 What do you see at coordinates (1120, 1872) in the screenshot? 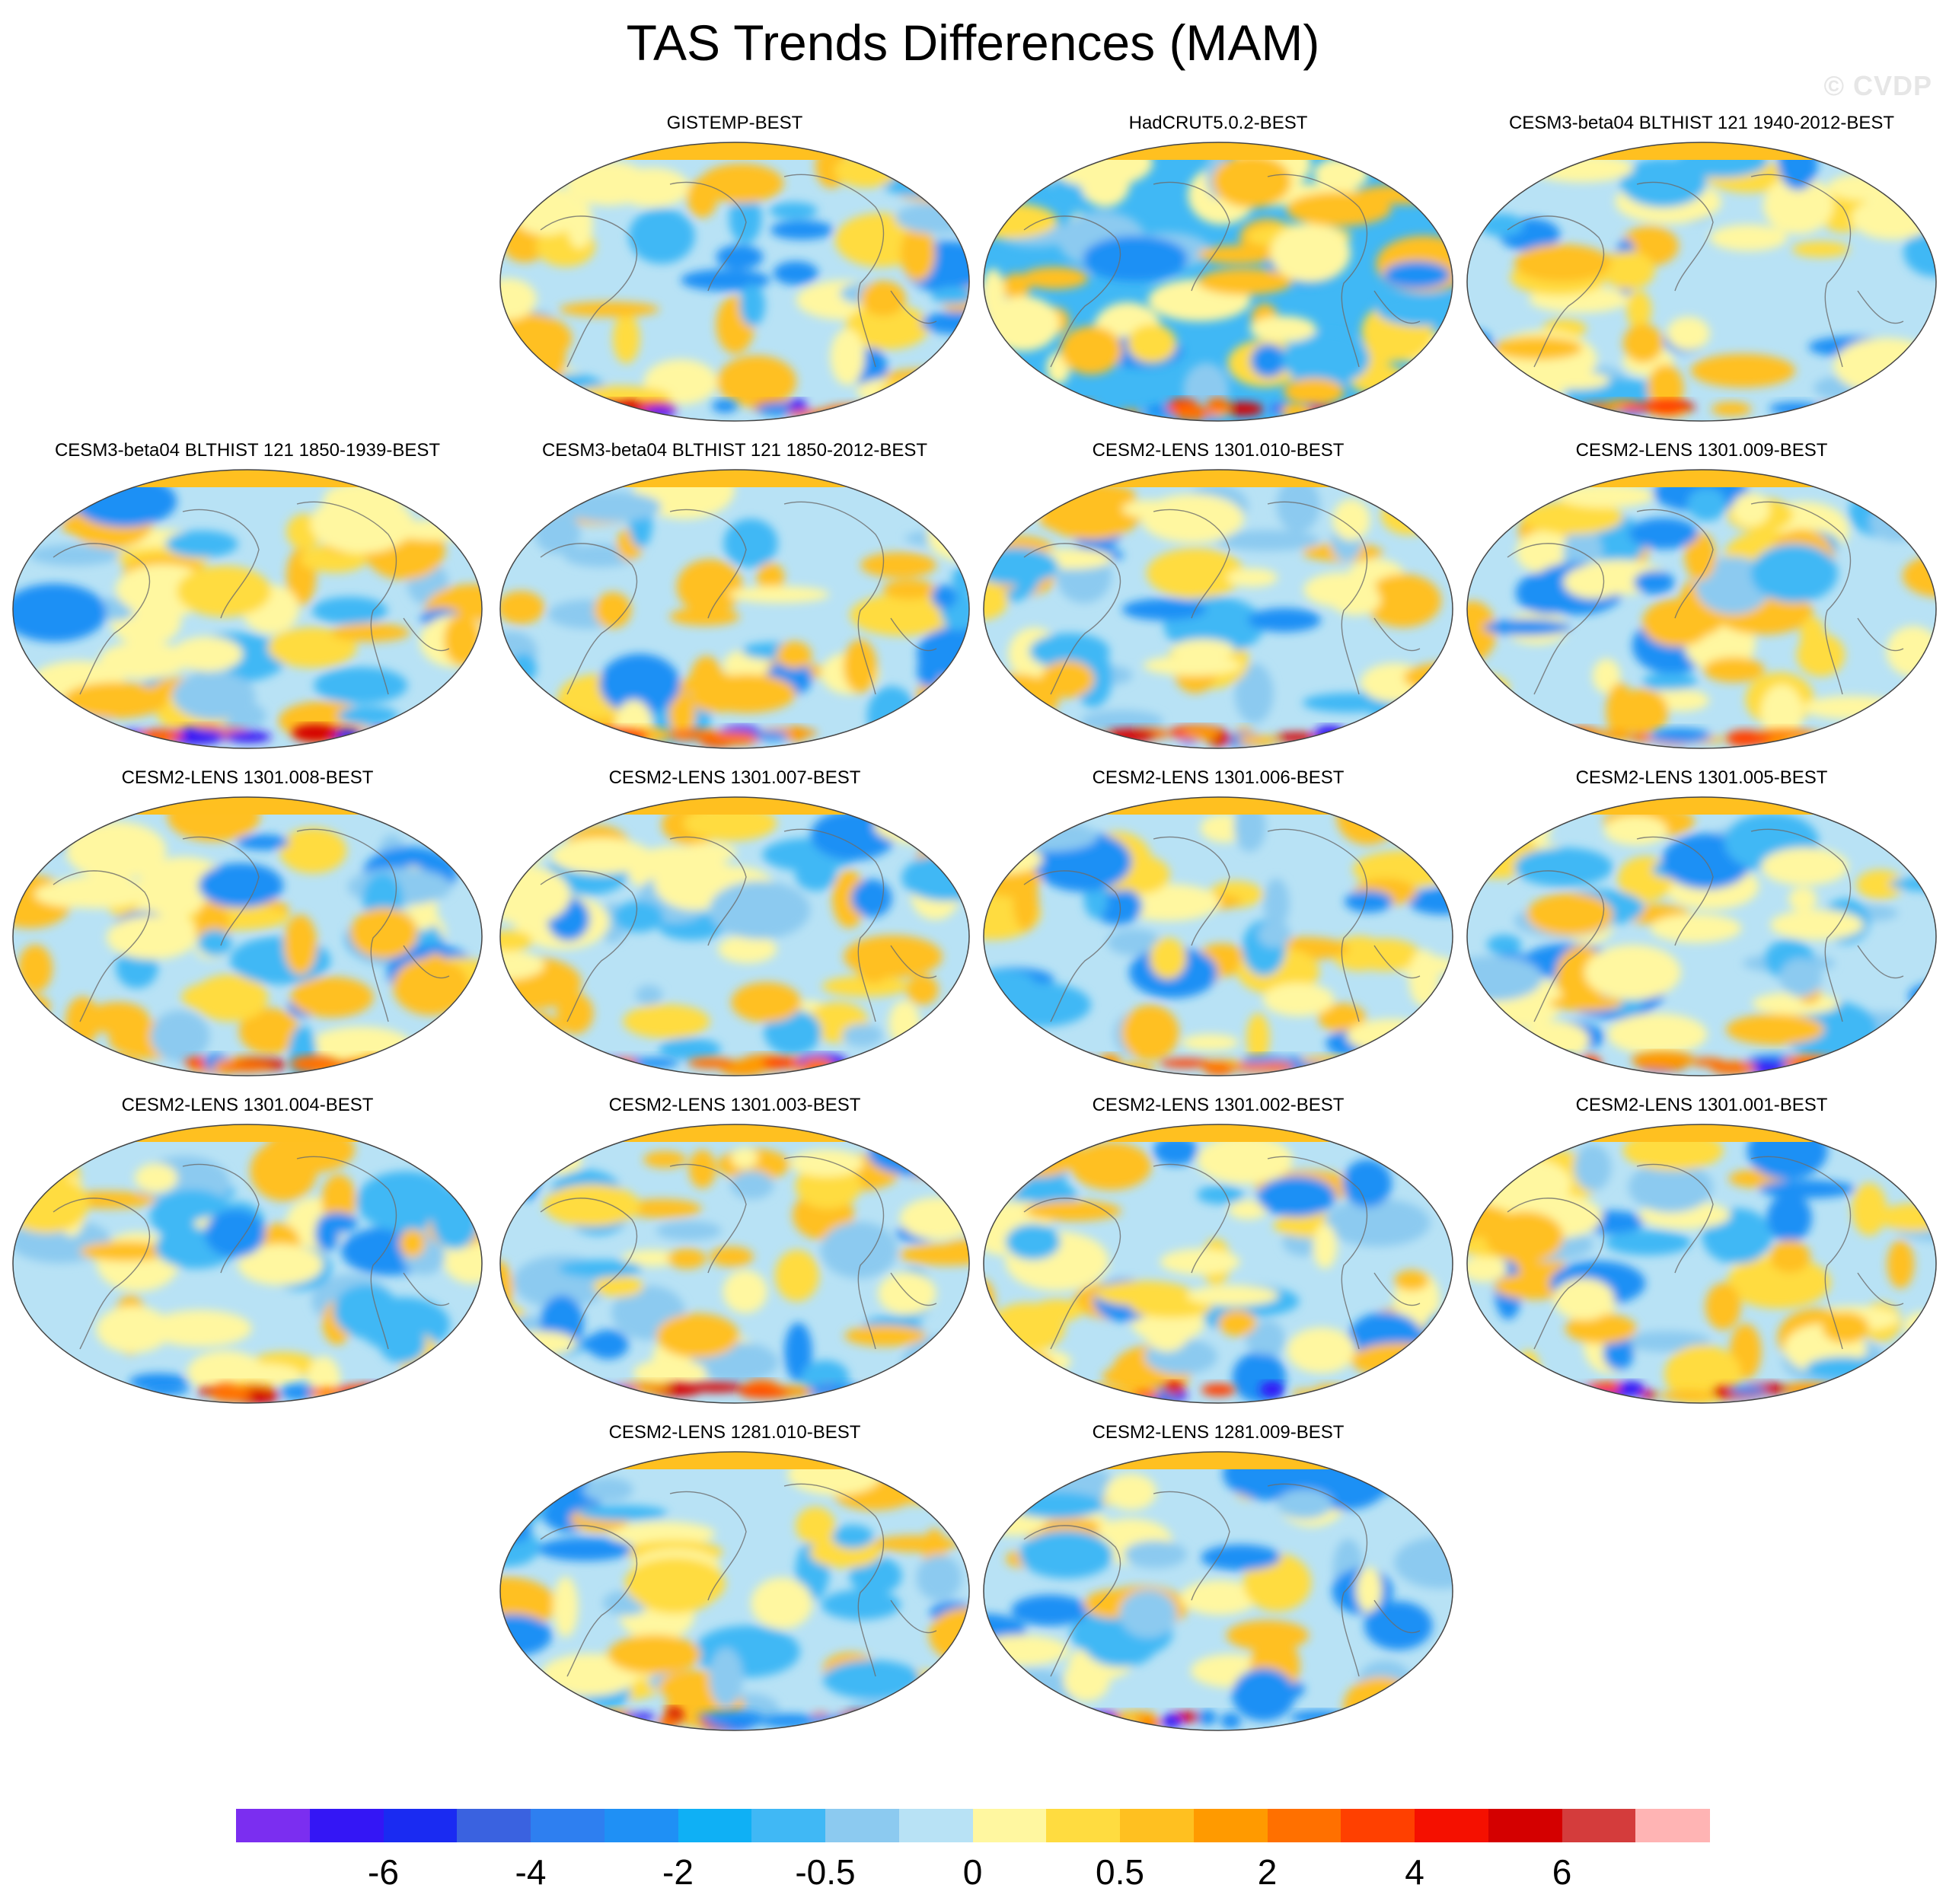
I see `colorbar-tick-label: 0.5` at bounding box center [1120, 1872].